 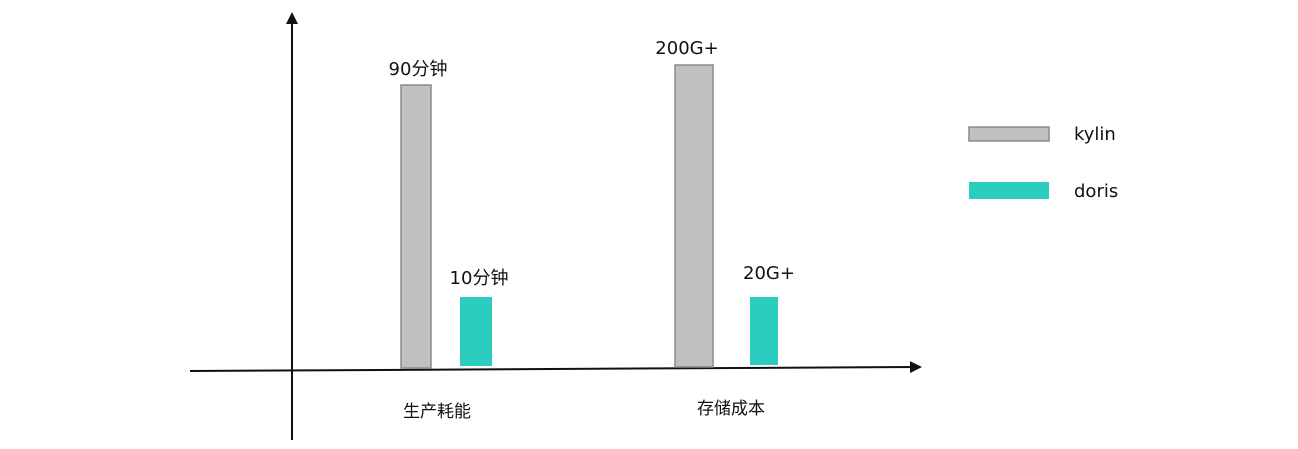 I want to click on data-label: 90分钟, so click(x=418, y=69).